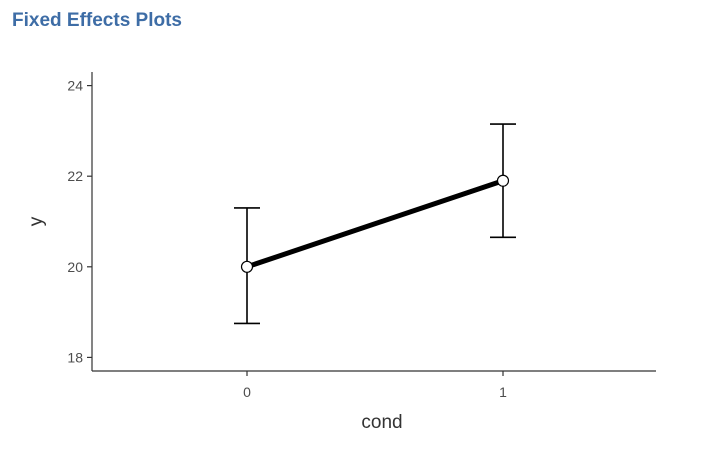 Image resolution: width=714 pixels, height=456 pixels. What do you see at coordinates (75, 86) in the screenshot?
I see `y-tick-label: 24` at bounding box center [75, 86].